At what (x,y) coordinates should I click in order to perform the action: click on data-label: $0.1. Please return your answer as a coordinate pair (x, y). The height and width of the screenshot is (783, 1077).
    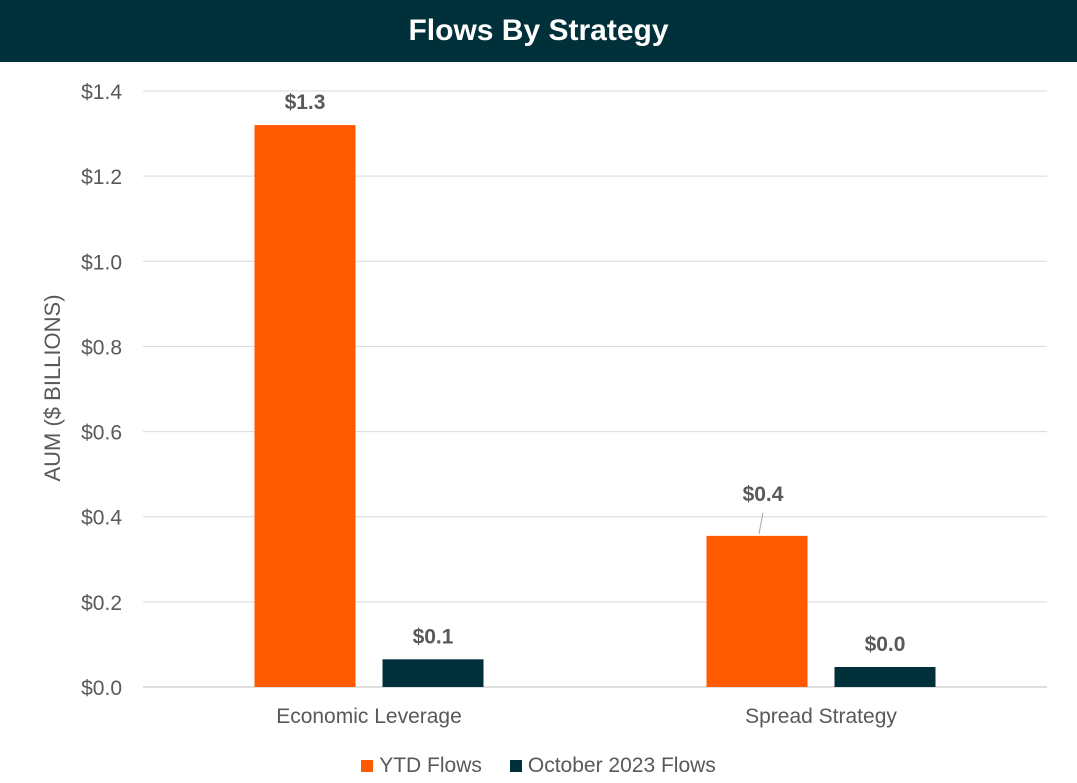
    Looking at the image, I should click on (433, 636).